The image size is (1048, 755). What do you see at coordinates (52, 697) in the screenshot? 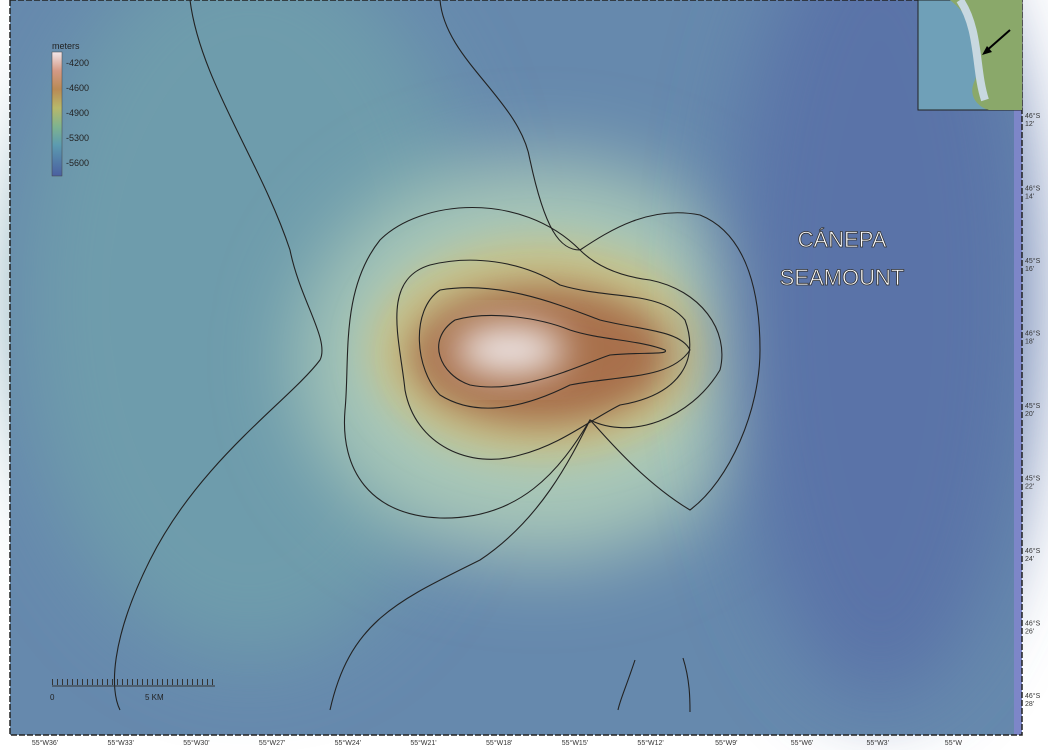
I see `scale-start: 0` at bounding box center [52, 697].